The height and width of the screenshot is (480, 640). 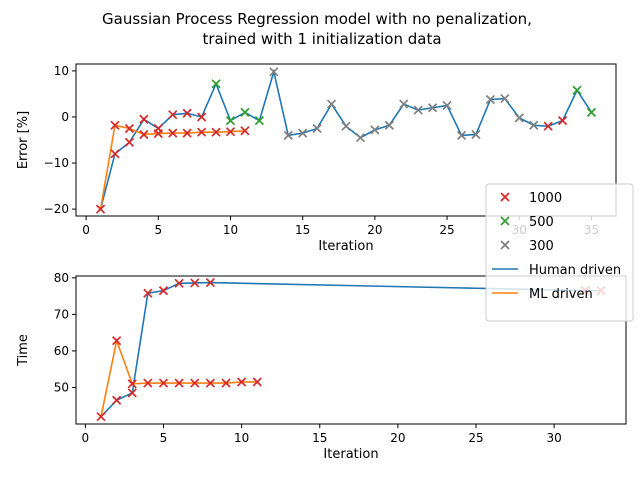 What do you see at coordinates (61, 278) in the screenshot?
I see `time-ytick-label: 80` at bounding box center [61, 278].